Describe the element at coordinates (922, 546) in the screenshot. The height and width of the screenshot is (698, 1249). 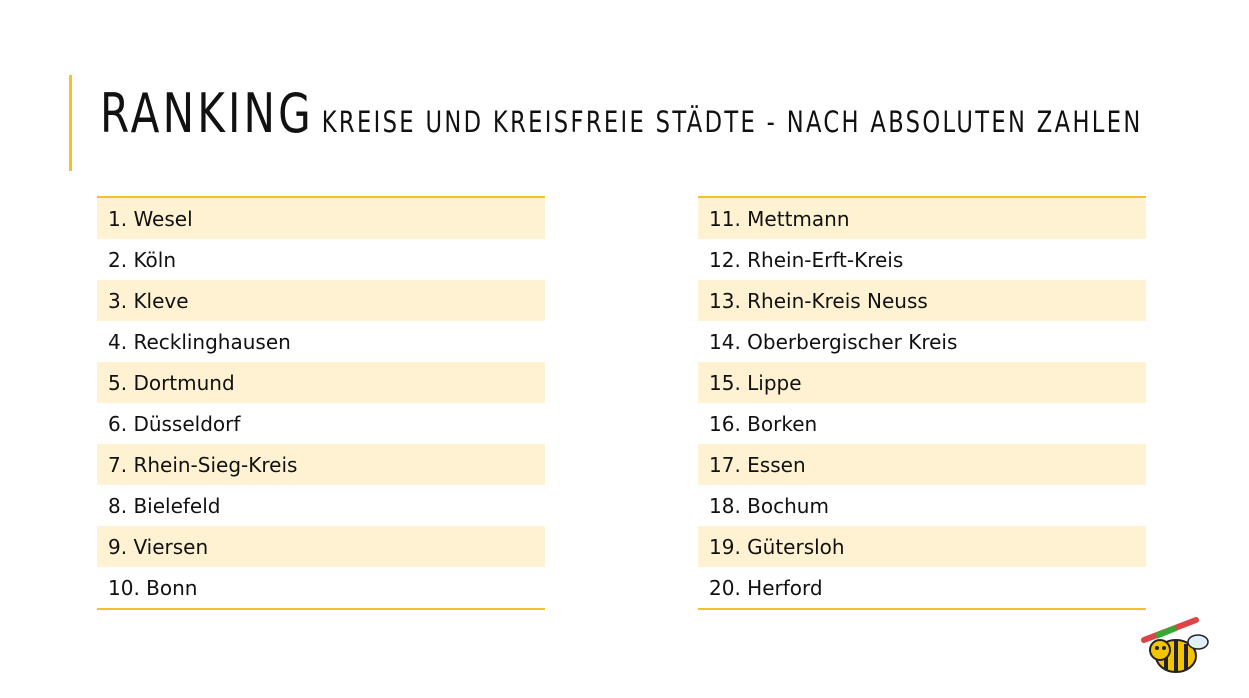
I see `ranking-row: 19. Gütersloh` at that location.